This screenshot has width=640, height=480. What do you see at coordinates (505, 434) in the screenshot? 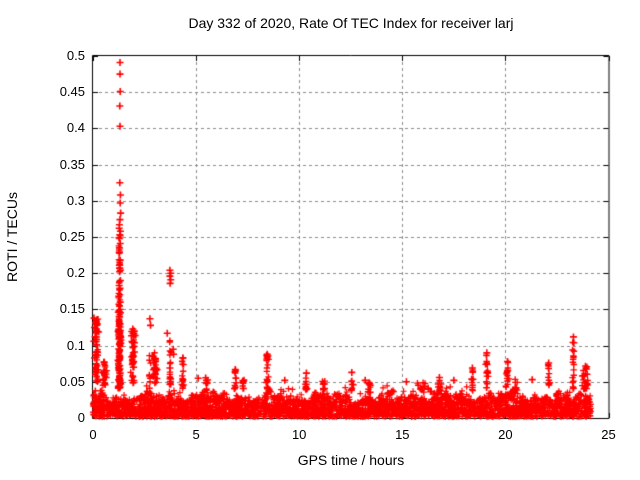
I see `x-tick-label: 20` at bounding box center [505, 434].